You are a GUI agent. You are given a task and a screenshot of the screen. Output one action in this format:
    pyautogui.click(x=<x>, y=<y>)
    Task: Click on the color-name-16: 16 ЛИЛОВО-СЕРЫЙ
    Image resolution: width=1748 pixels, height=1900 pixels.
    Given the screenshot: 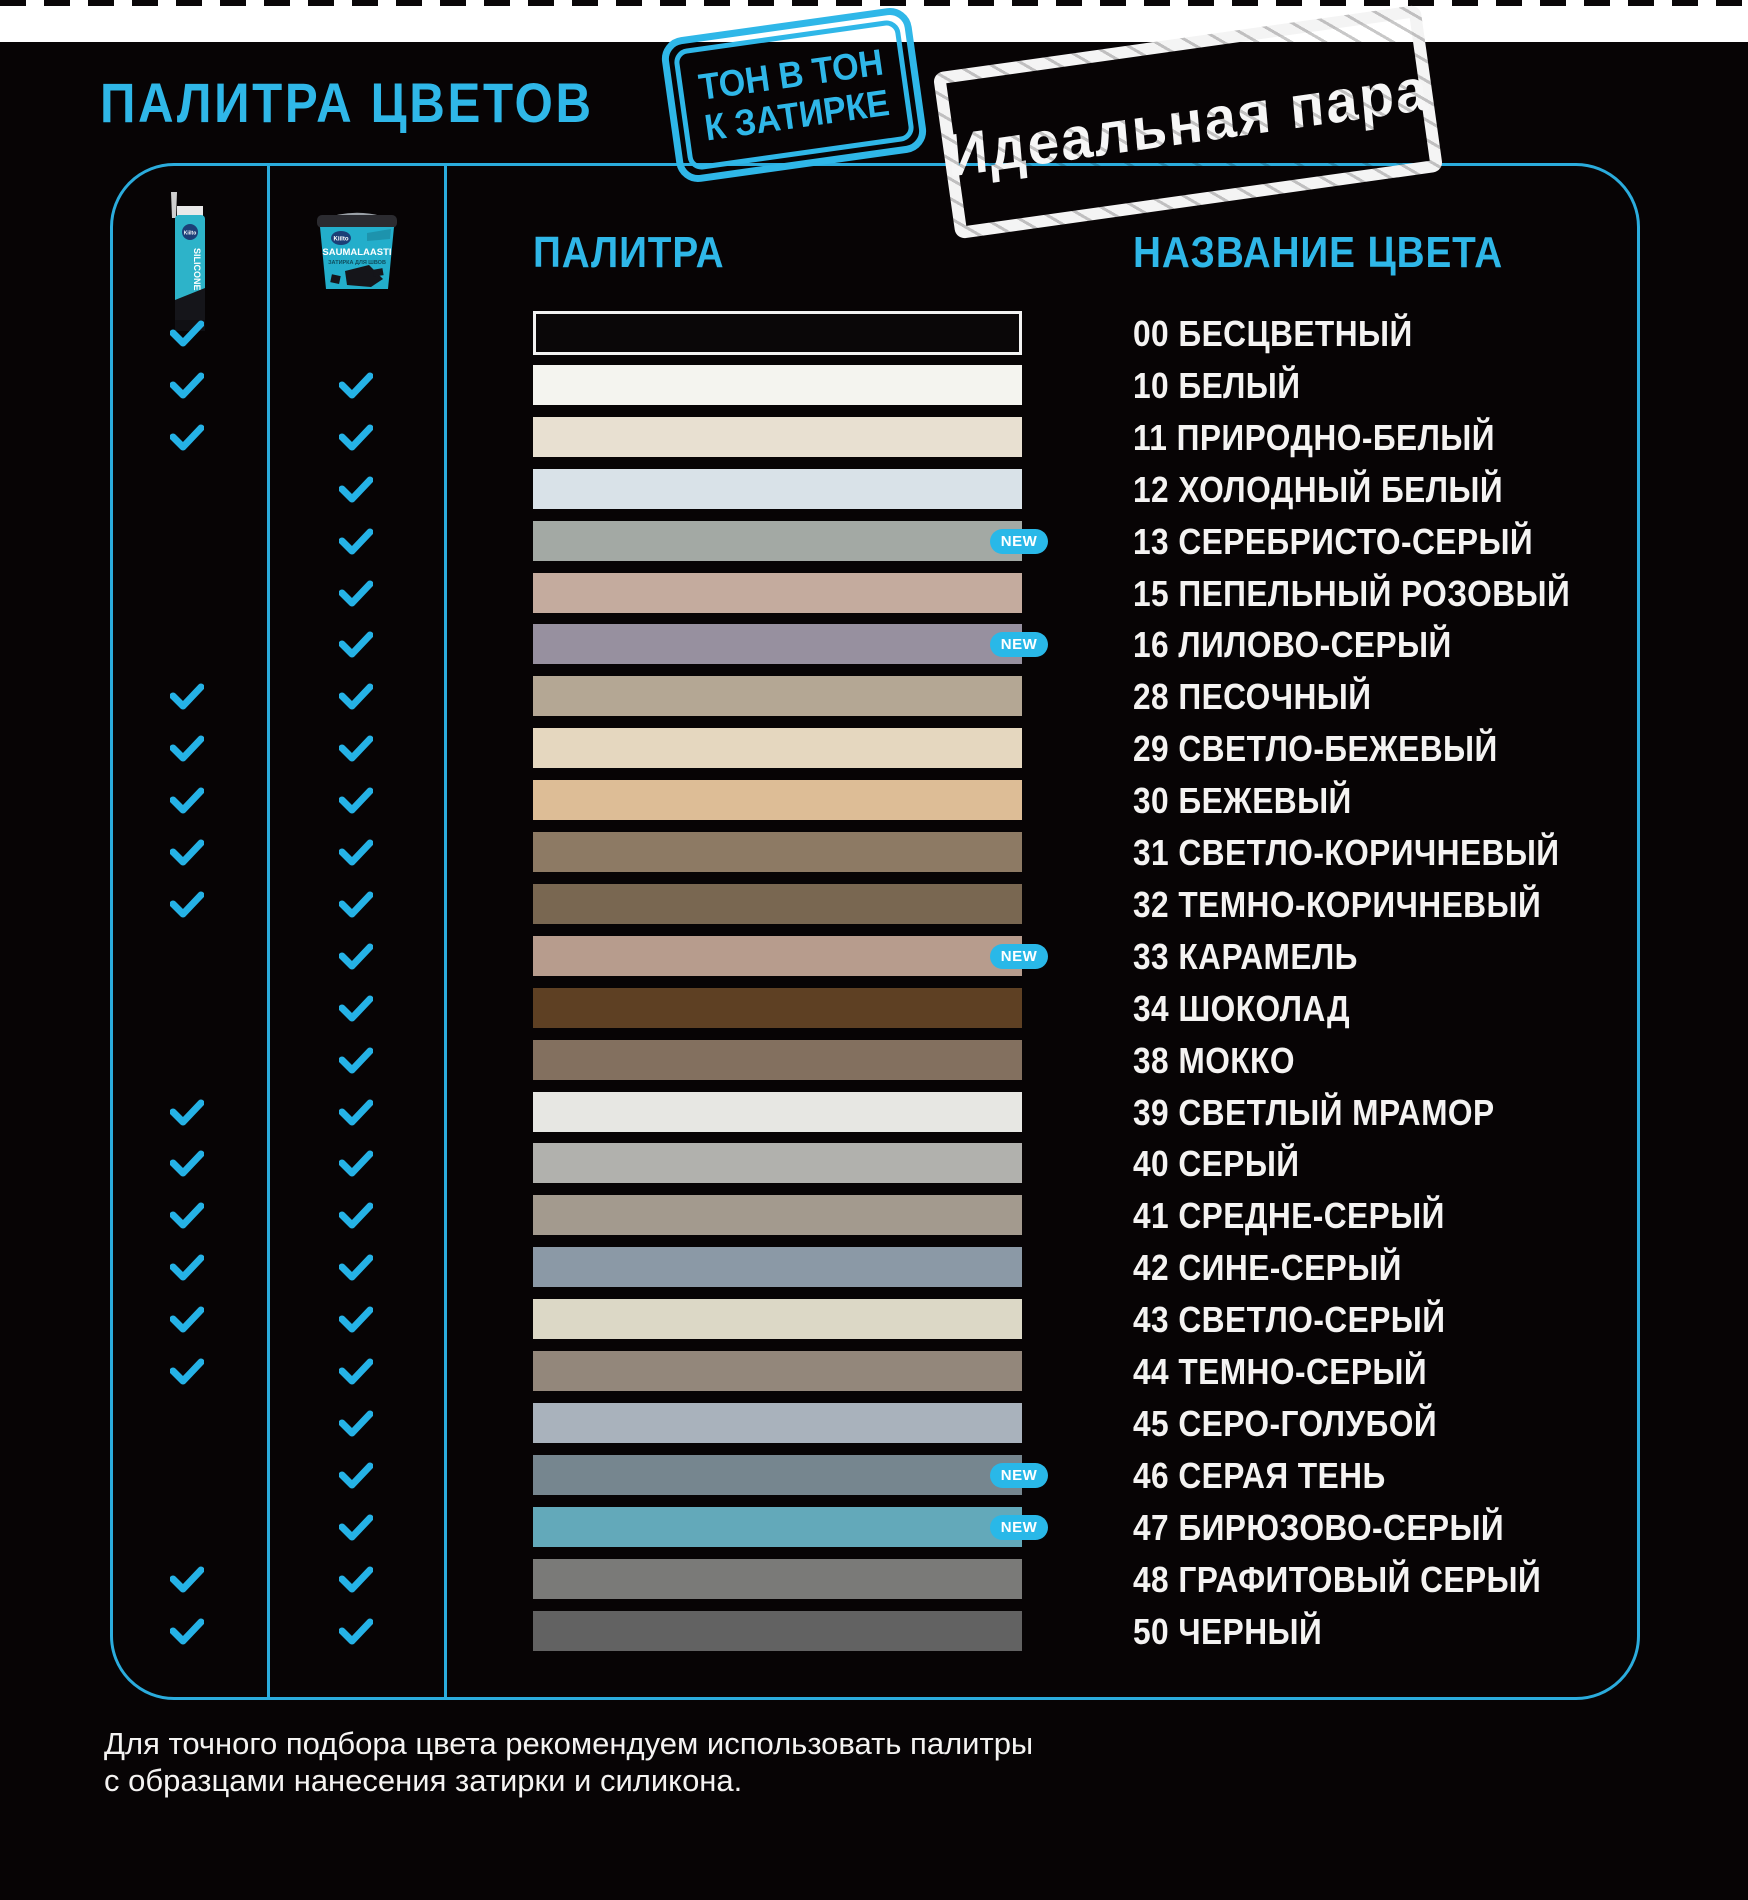 What is the action you would take?
    pyautogui.click(x=1292, y=644)
    